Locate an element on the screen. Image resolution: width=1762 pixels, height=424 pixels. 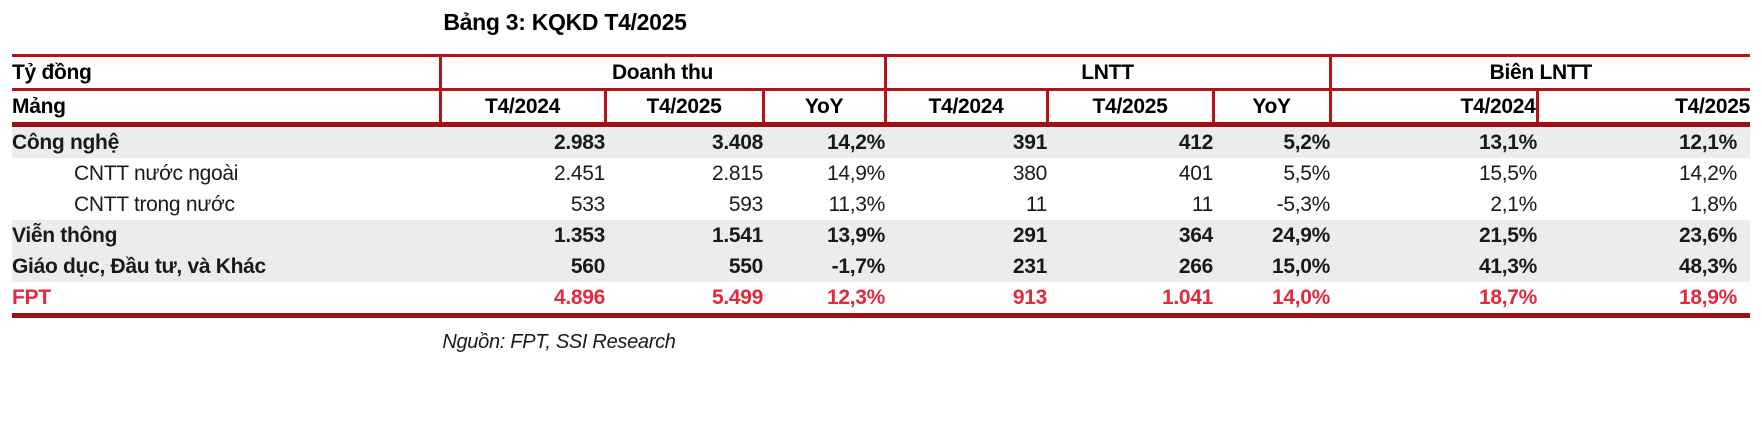
value-cell: 41,3% is located at coordinates (1434, 266).